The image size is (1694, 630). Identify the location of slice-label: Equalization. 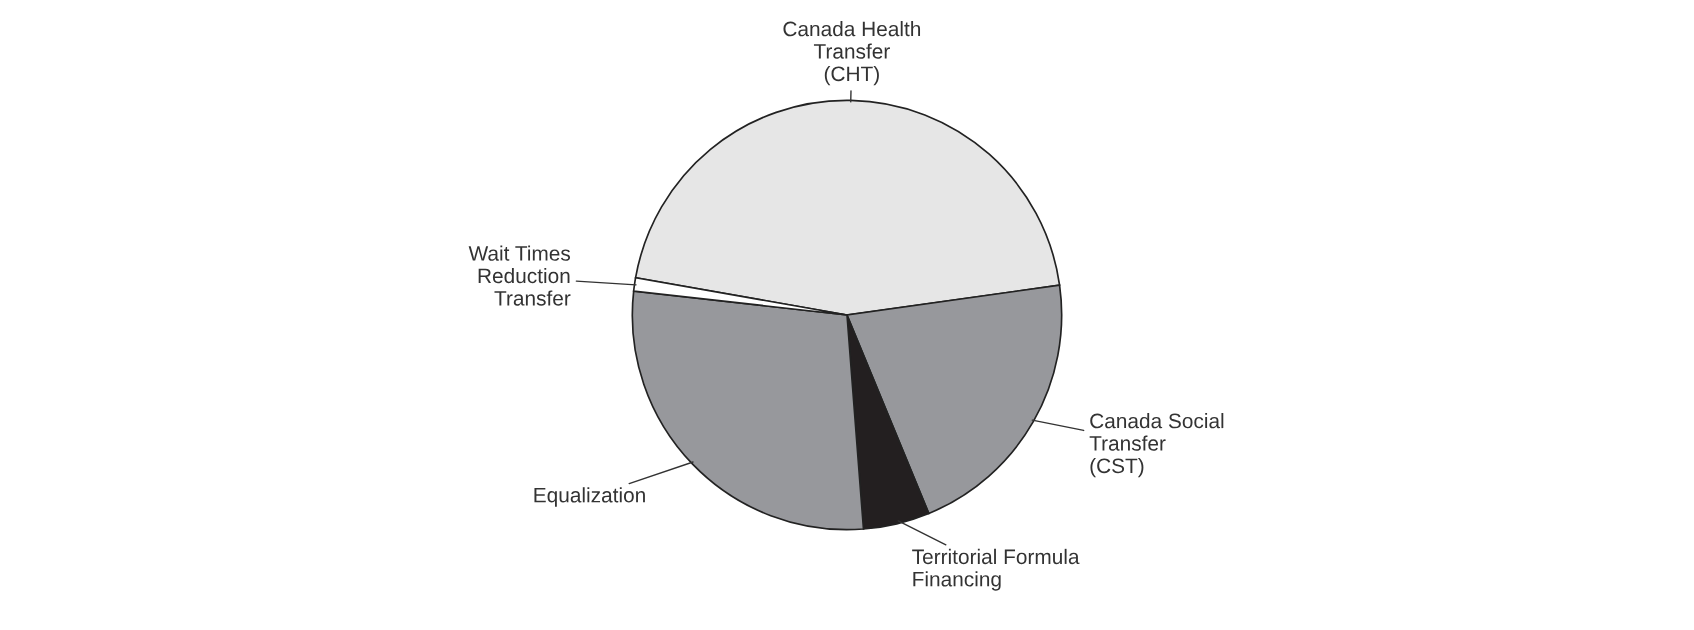
(589, 497).